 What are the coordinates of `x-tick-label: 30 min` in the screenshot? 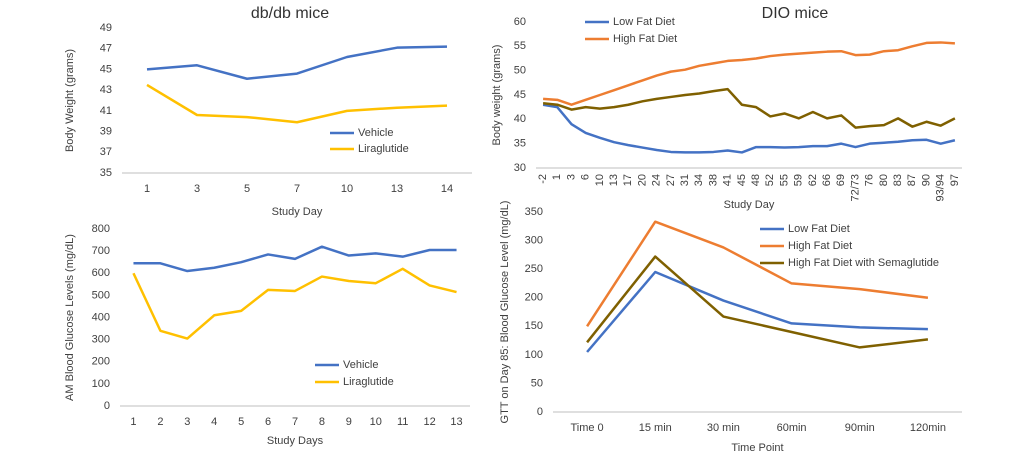 It's located at (723, 428).